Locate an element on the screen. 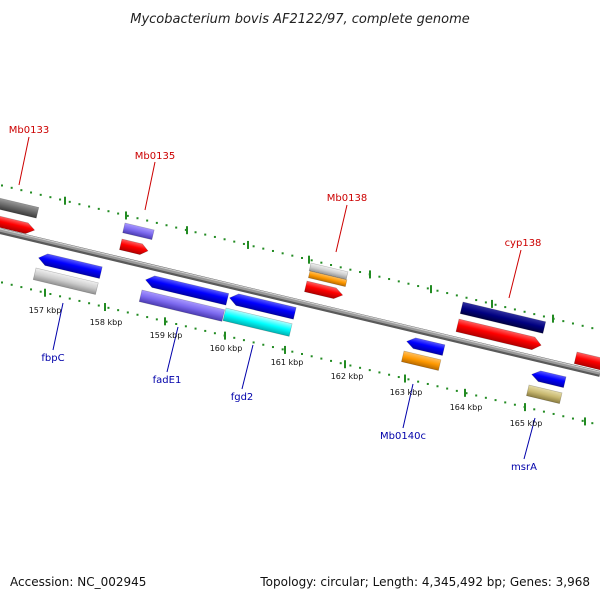 This screenshot has width=600, height=600. gene-label-mb0133: Mb0133 is located at coordinates (29, 130).